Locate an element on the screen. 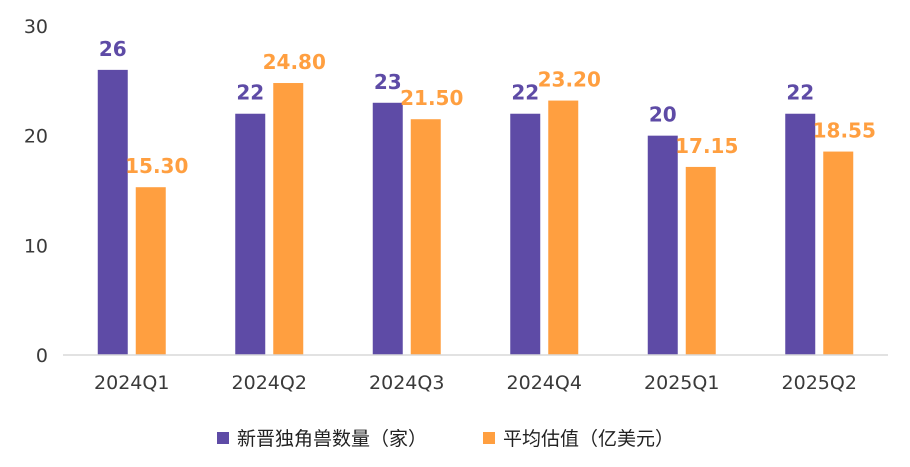 This screenshot has height=467, width=910. data-label-valuation-2025Q1: 17.15 is located at coordinates (706, 146).